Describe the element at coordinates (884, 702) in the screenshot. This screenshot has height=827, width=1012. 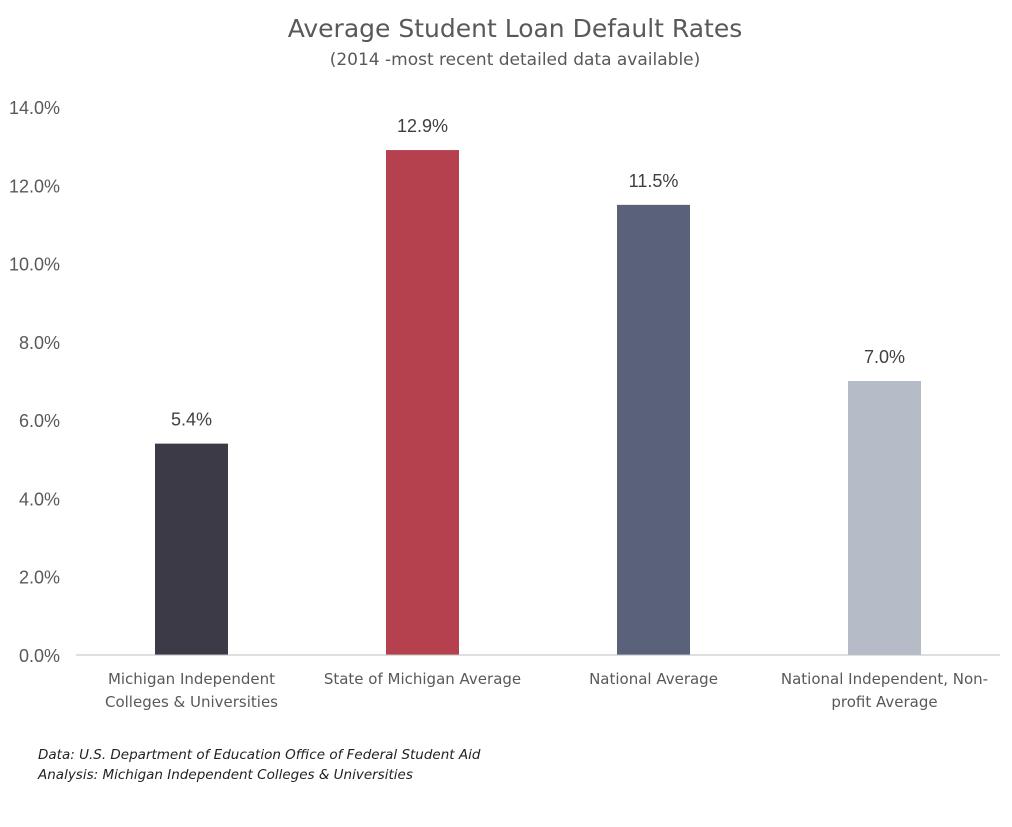
I see `category-label: profit Average` at that location.